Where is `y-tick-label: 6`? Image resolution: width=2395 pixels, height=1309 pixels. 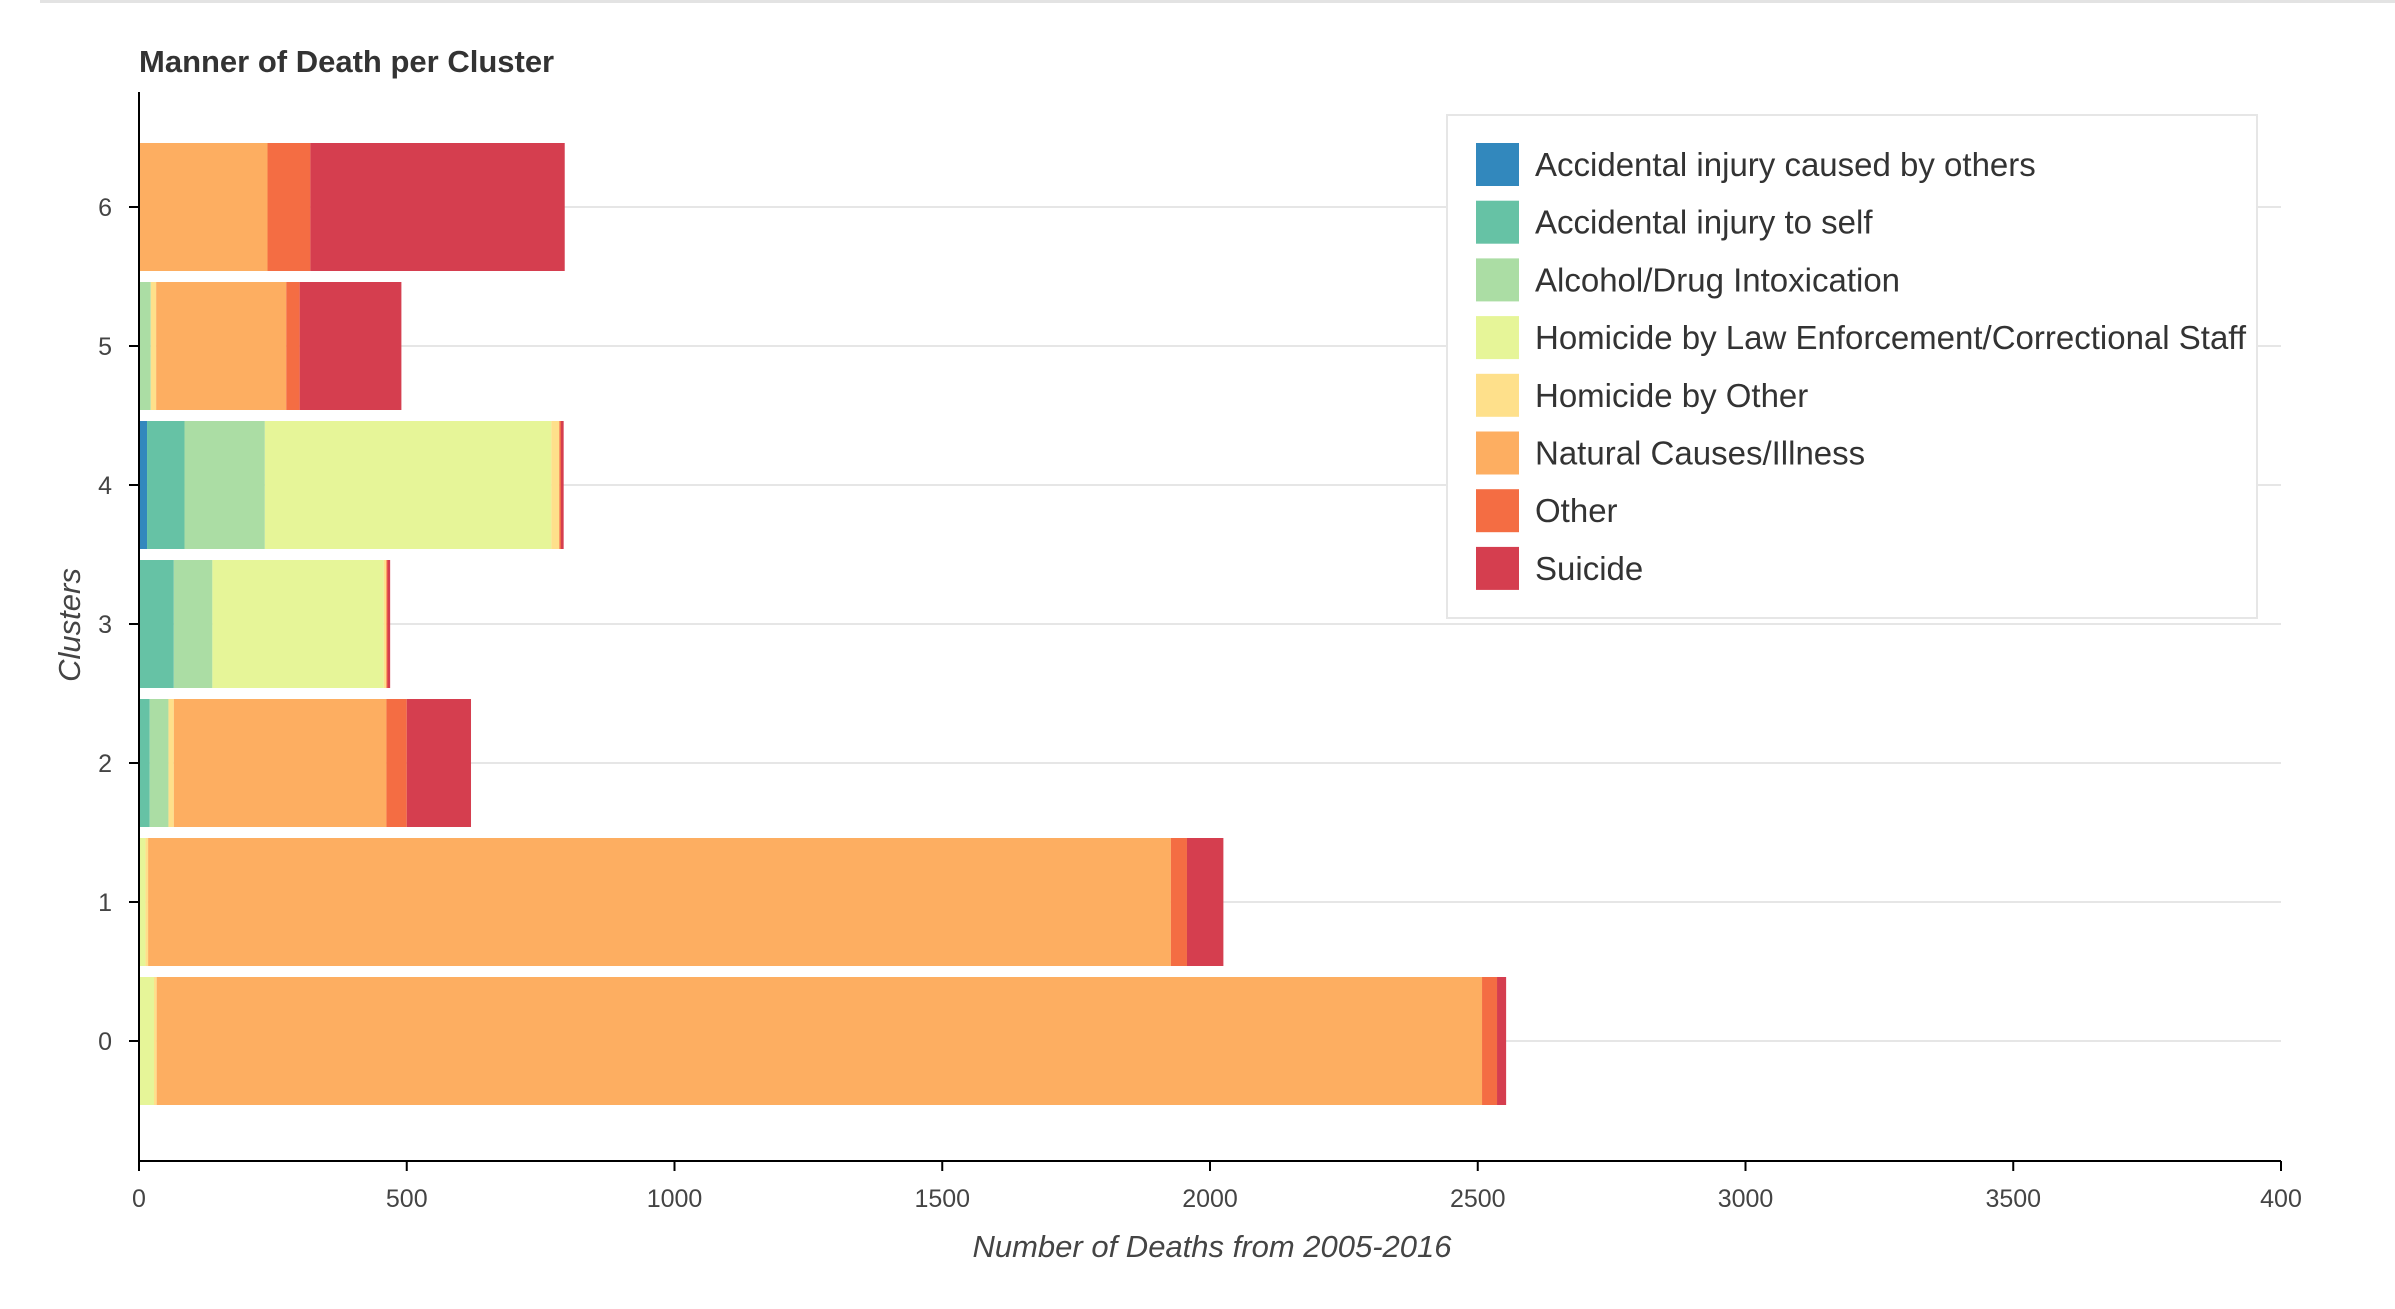
y-tick-label: 6 is located at coordinates (105, 208).